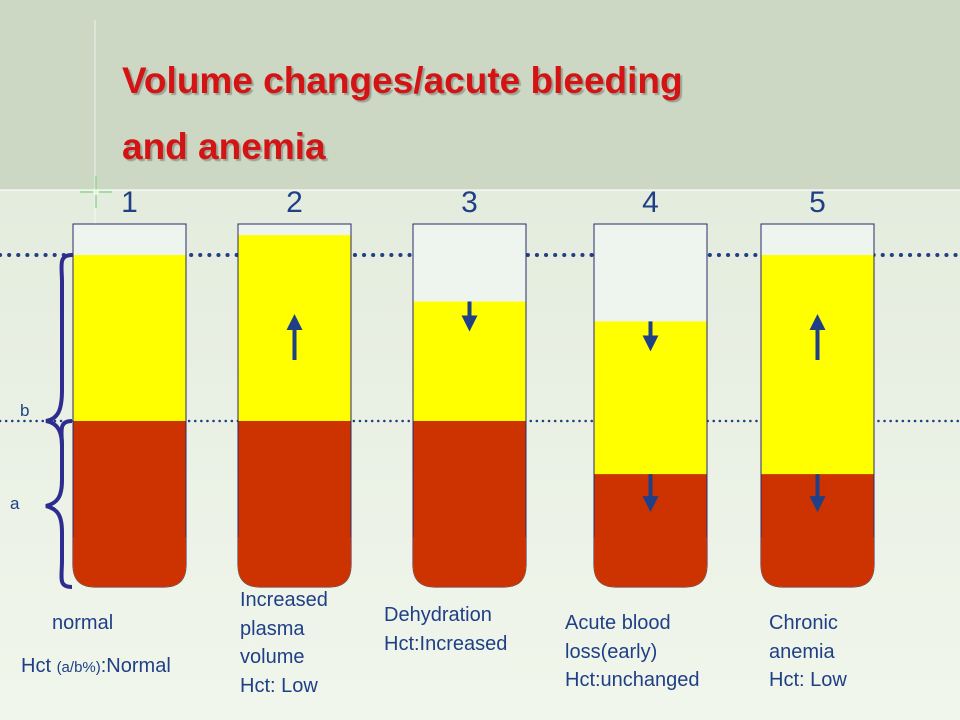  What do you see at coordinates (41, 421) in the screenshot?
I see `side-braces: b a` at bounding box center [41, 421].